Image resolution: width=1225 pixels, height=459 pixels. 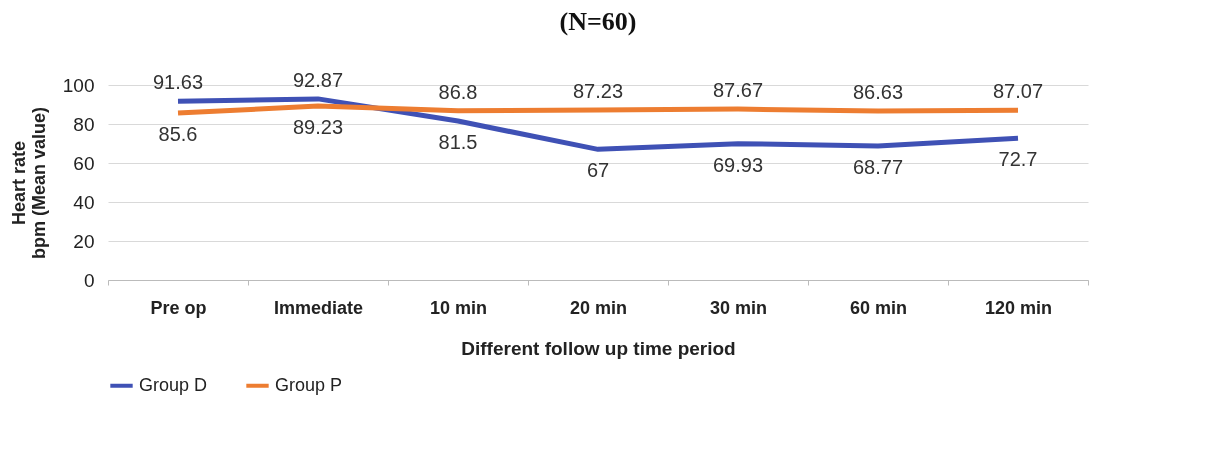 What do you see at coordinates (878, 166) in the screenshot?
I see `data-label: 68.77` at bounding box center [878, 166].